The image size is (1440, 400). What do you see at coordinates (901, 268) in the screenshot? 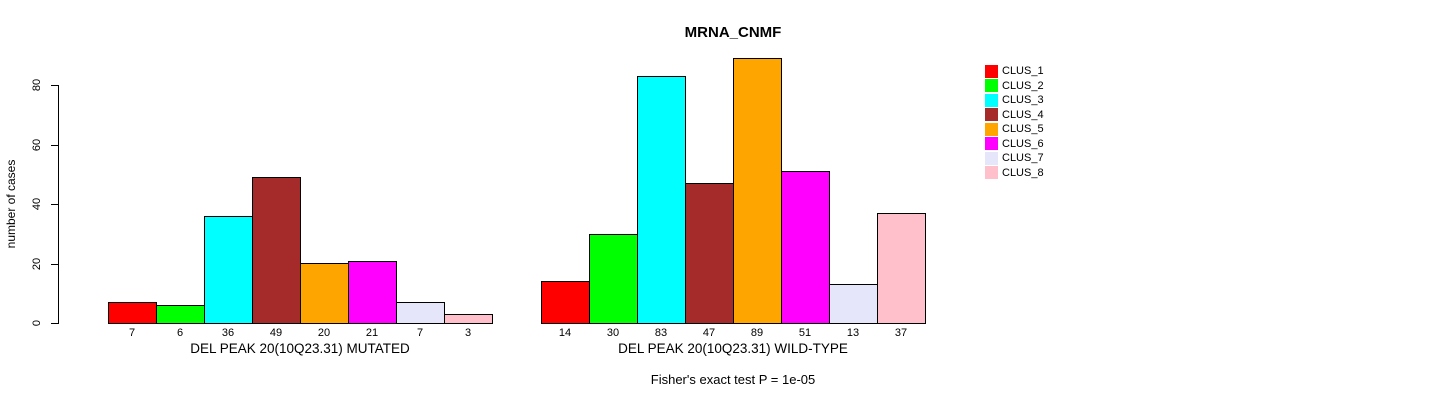
I see `bar-clus_8-group2` at bounding box center [901, 268].